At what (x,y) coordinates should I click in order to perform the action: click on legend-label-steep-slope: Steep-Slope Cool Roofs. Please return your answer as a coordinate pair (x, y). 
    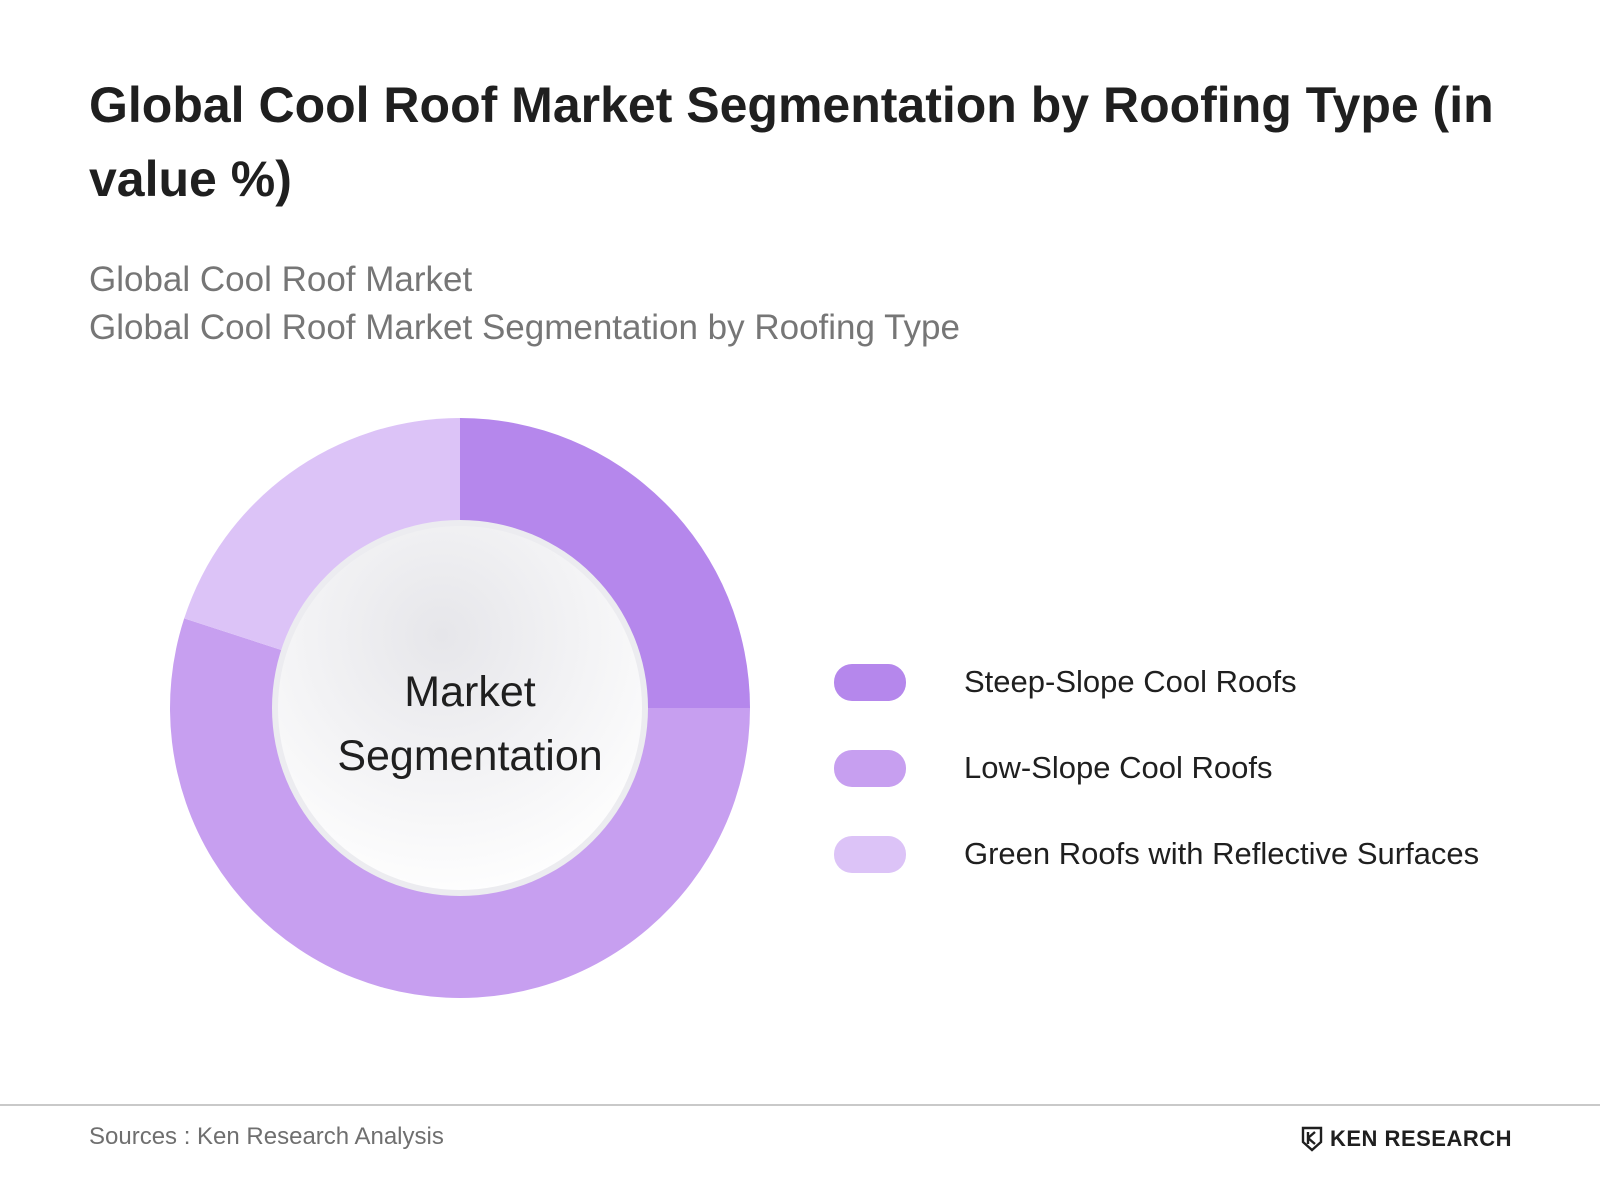
    Looking at the image, I should click on (1130, 681).